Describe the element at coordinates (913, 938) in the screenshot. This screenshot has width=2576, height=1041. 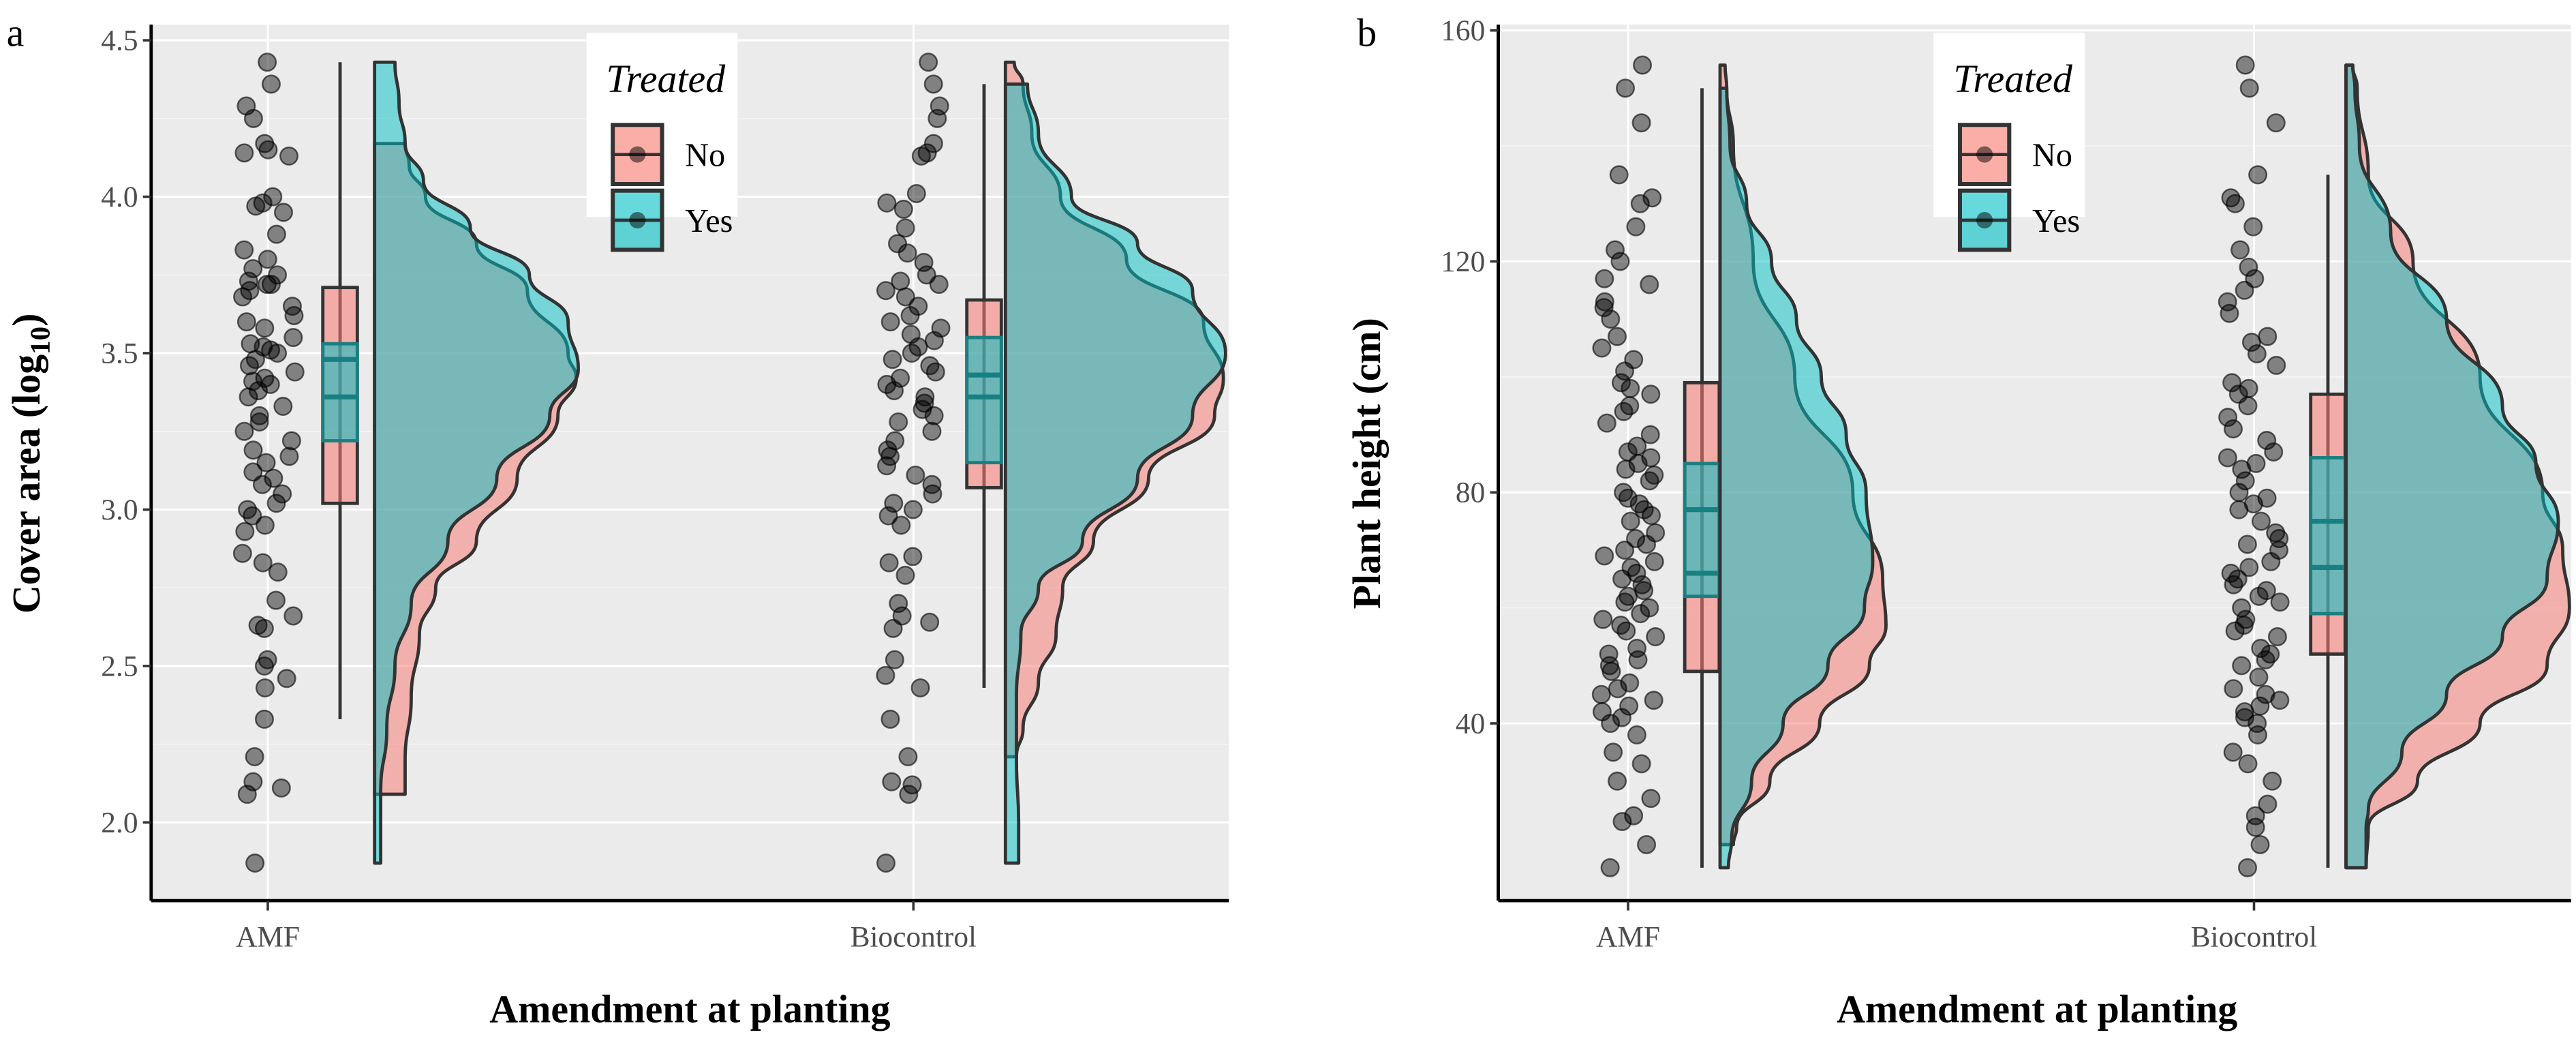
I see `x-tick-label: Biocontrol` at that location.